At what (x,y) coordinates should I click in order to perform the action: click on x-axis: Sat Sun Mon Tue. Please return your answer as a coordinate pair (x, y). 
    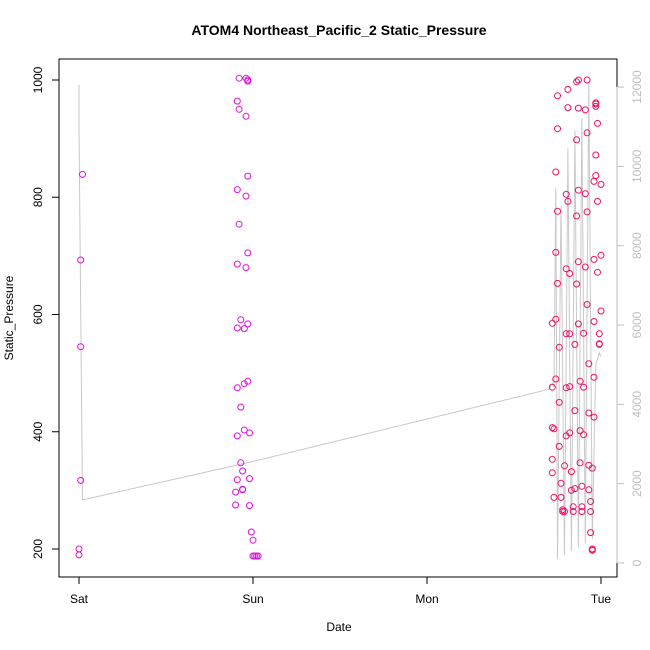
    Looking at the image, I should click on (340, 591).